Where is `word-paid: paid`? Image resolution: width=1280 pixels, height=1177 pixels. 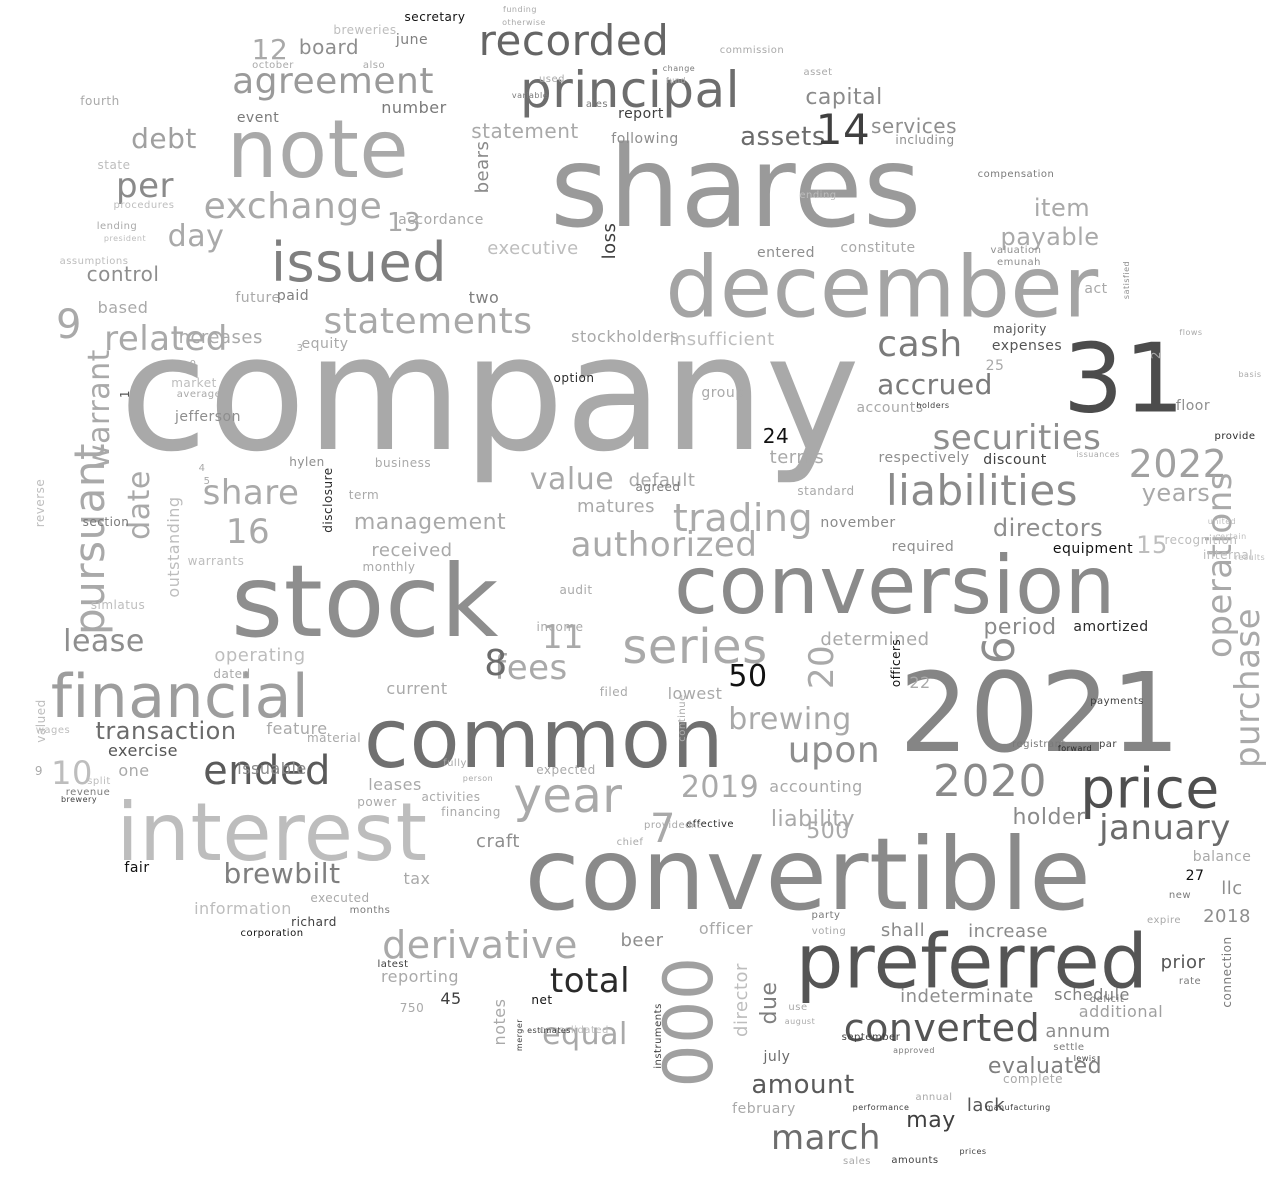 word-paid: paid is located at coordinates (293, 296).